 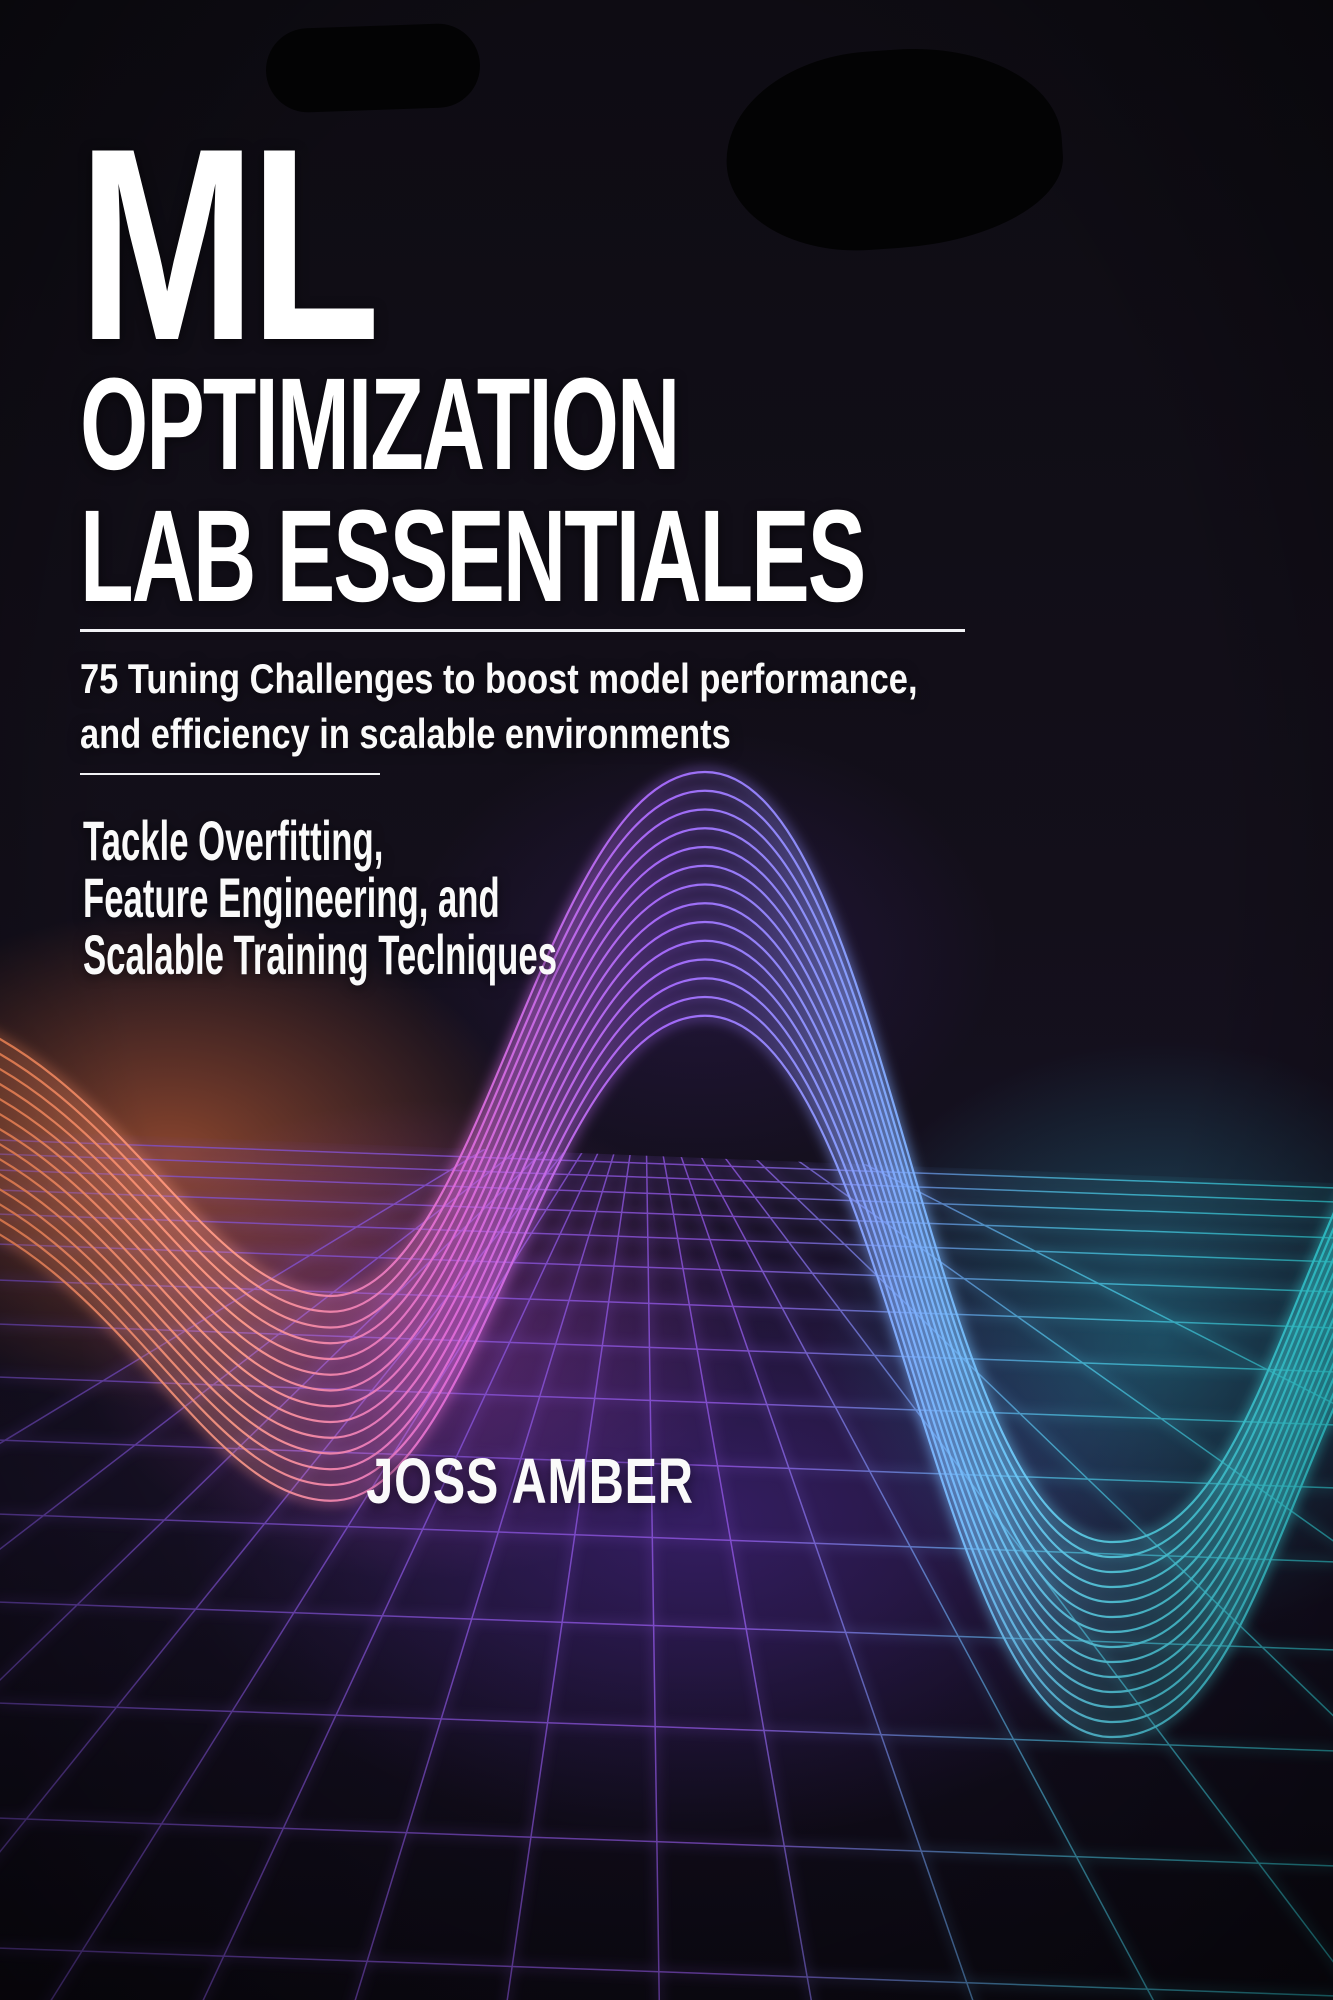 What do you see at coordinates (320, 955) in the screenshot?
I see `tagline-line-3: Scalable Training Teclniques` at bounding box center [320, 955].